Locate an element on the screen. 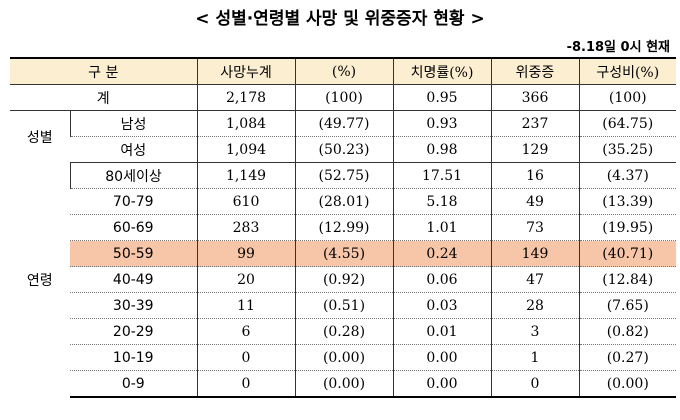  cell-fatality-rate: 17.51 is located at coordinates (441, 175).